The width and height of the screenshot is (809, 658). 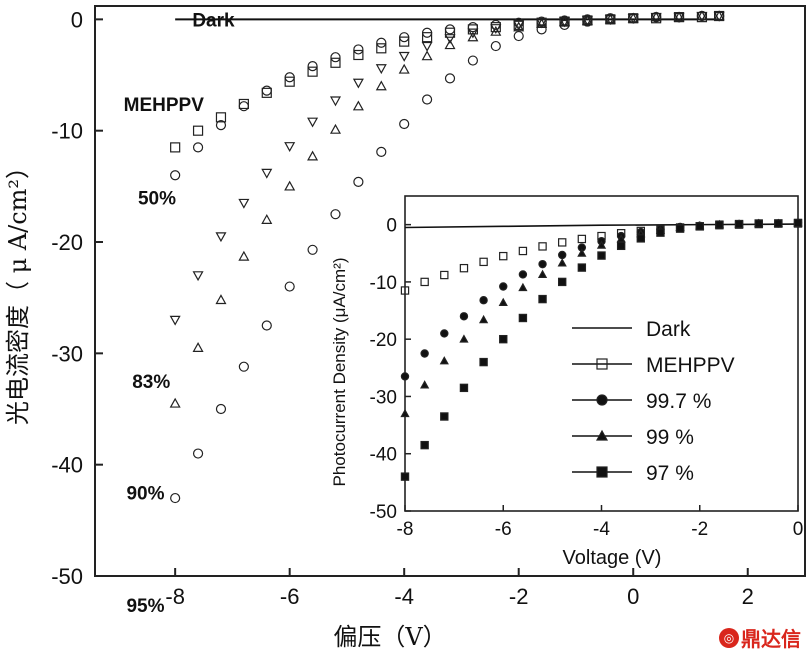 I want to click on main-y-axis-label: 光电流密度（ μ A/cm²）, so click(x=18, y=290).